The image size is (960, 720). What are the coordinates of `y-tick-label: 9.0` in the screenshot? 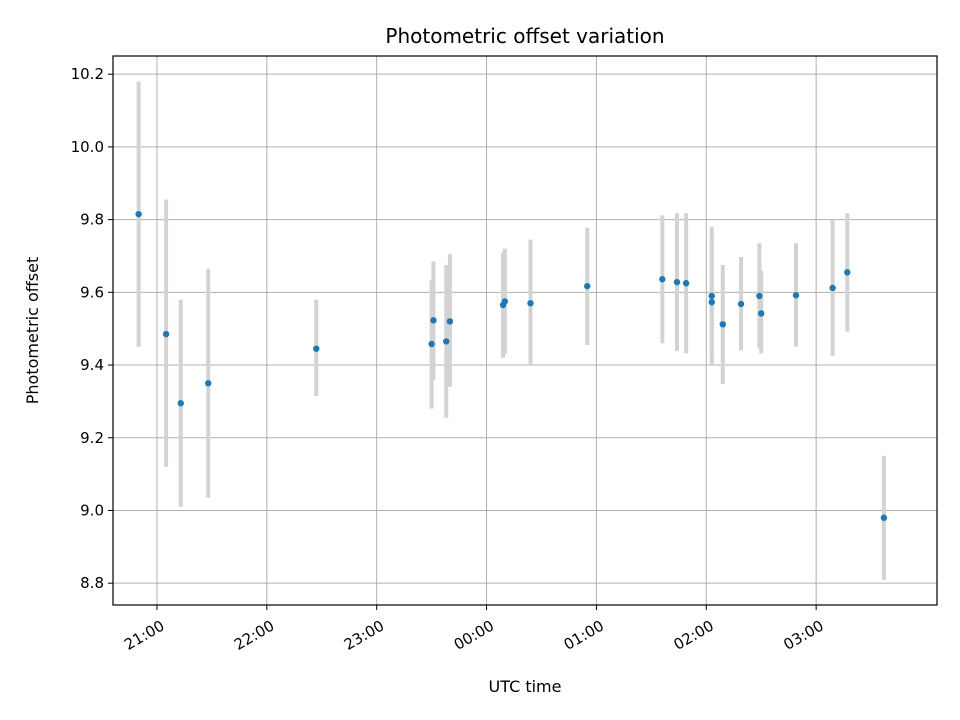 It's located at (92, 510).